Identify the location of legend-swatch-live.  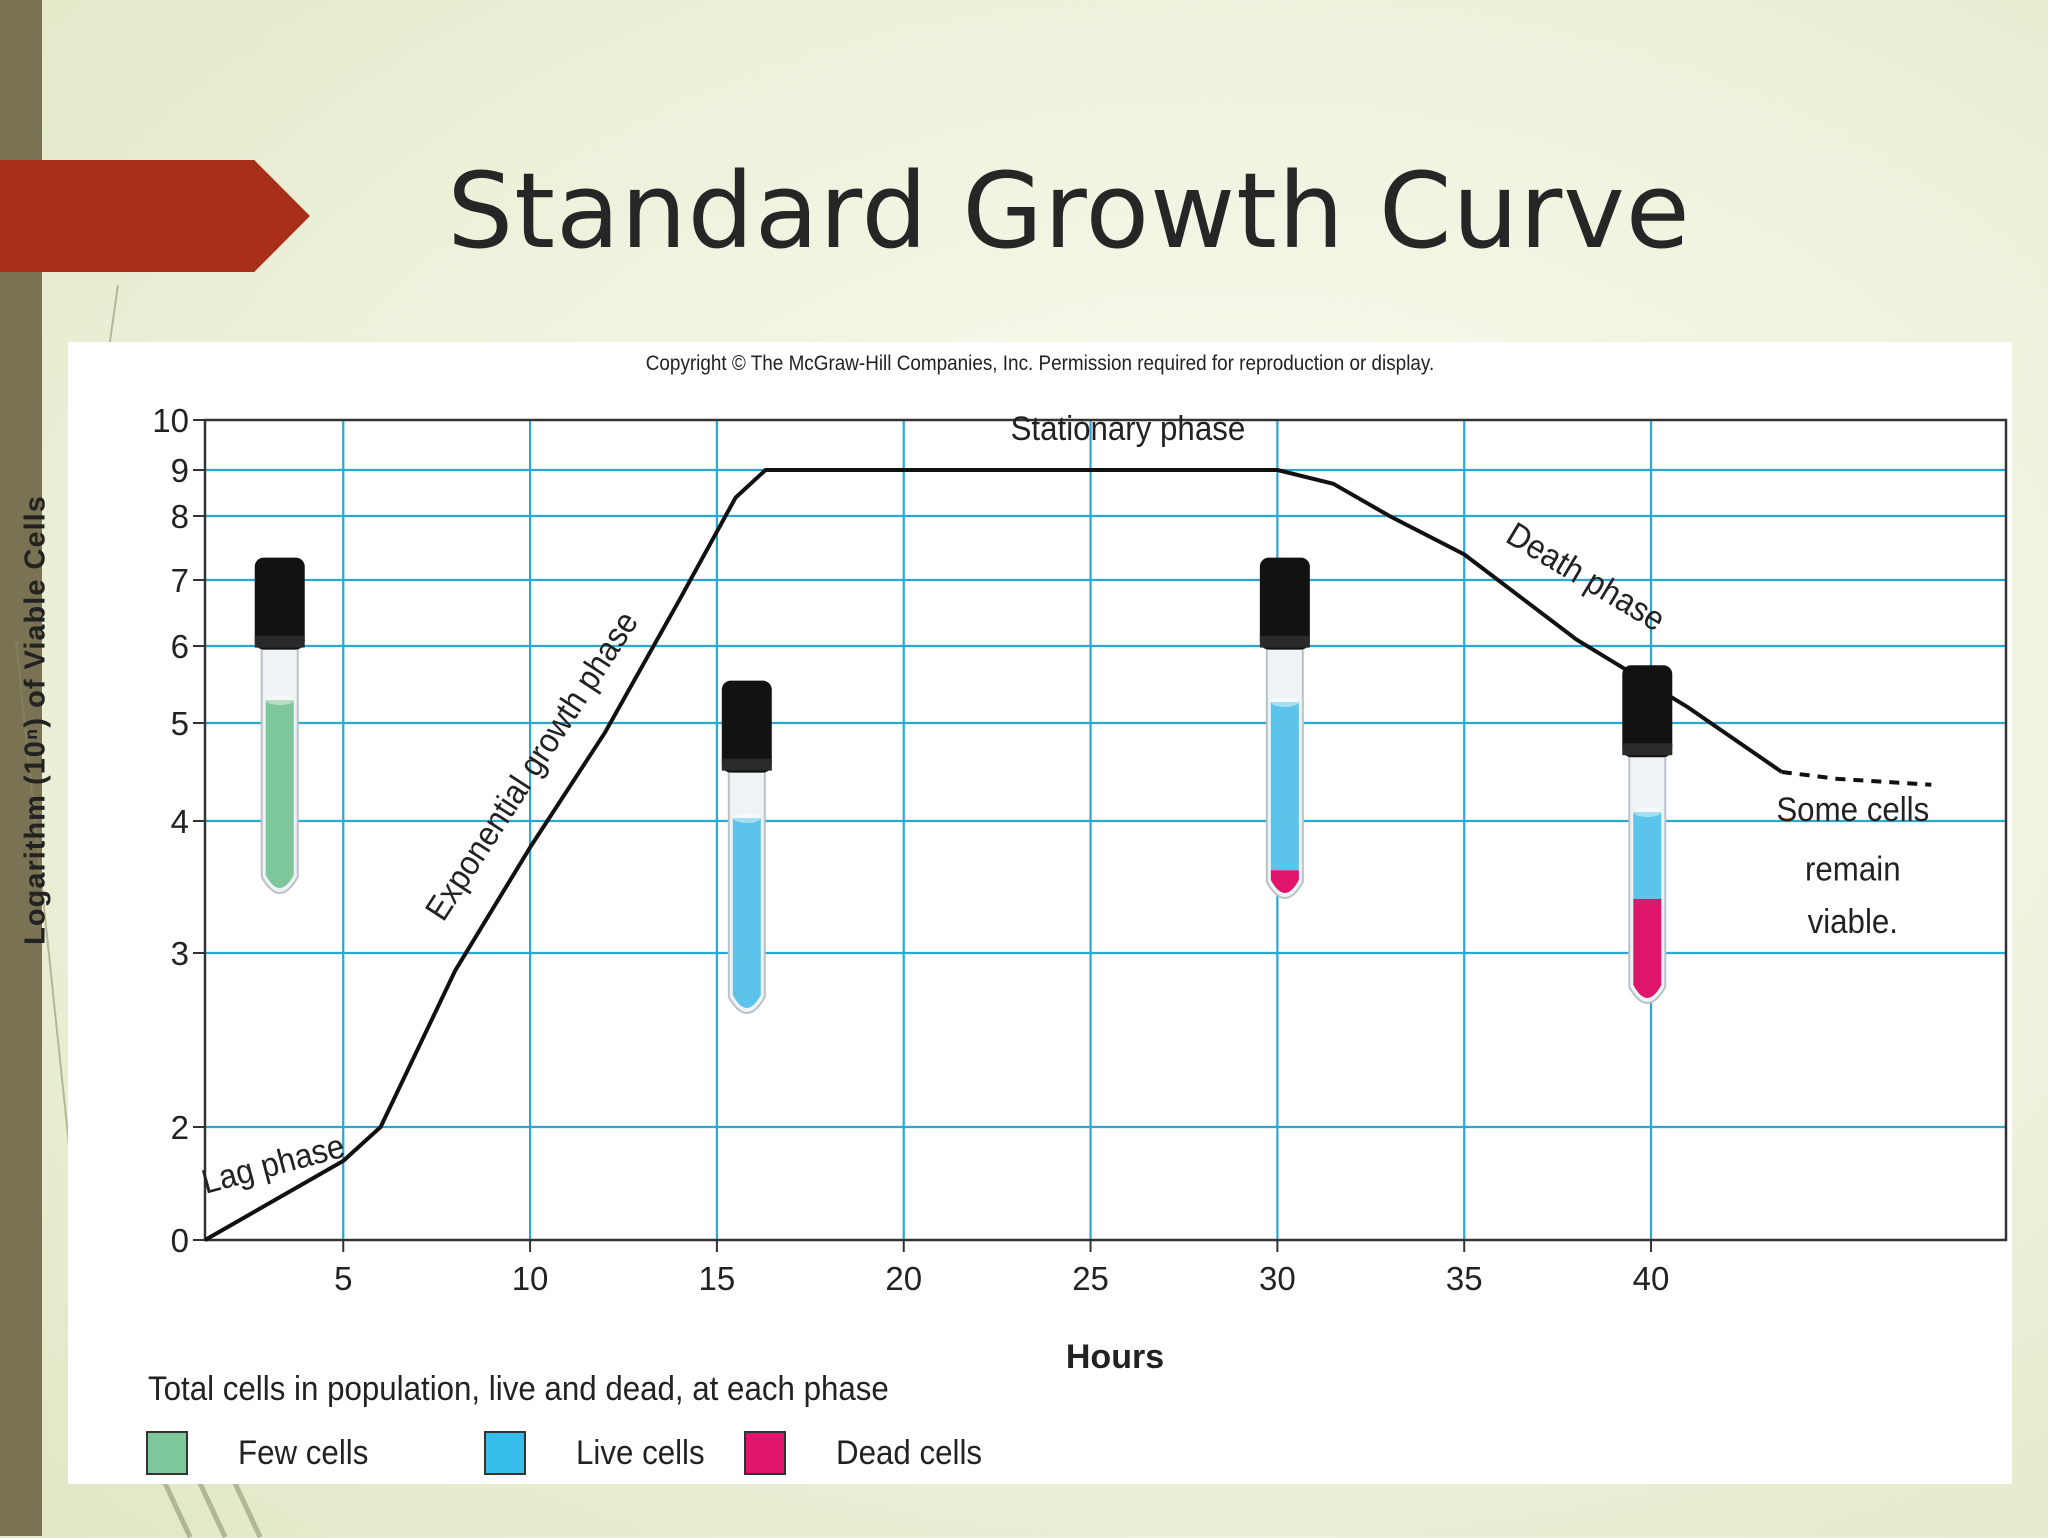
(505, 1453).